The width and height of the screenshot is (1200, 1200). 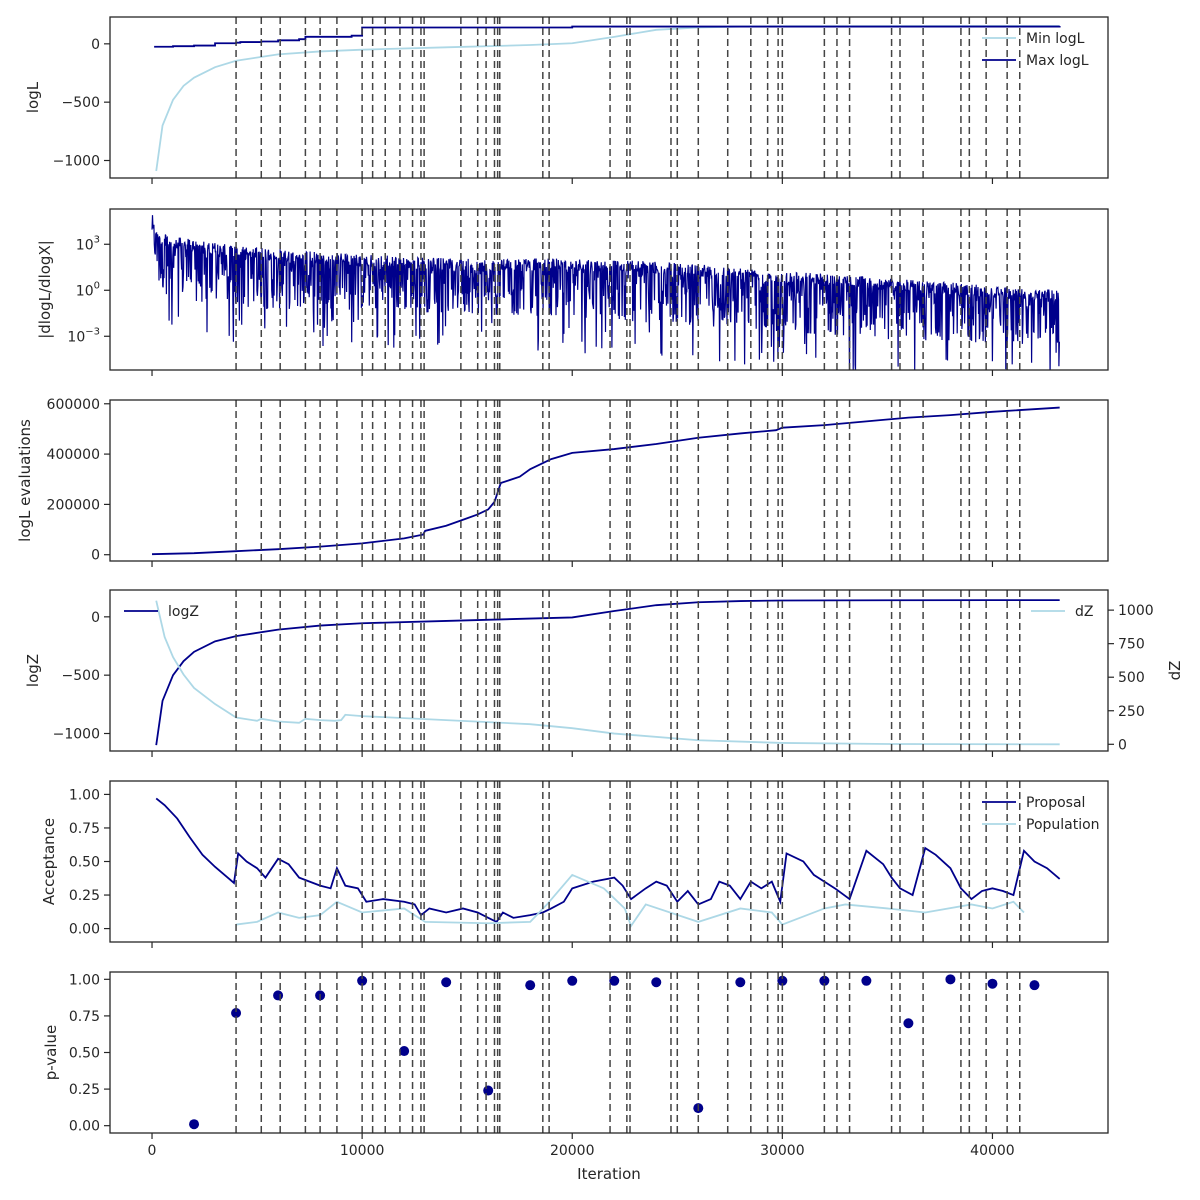 I want to click on legend: Min logL Max logL, so click(x=1035, y=50).